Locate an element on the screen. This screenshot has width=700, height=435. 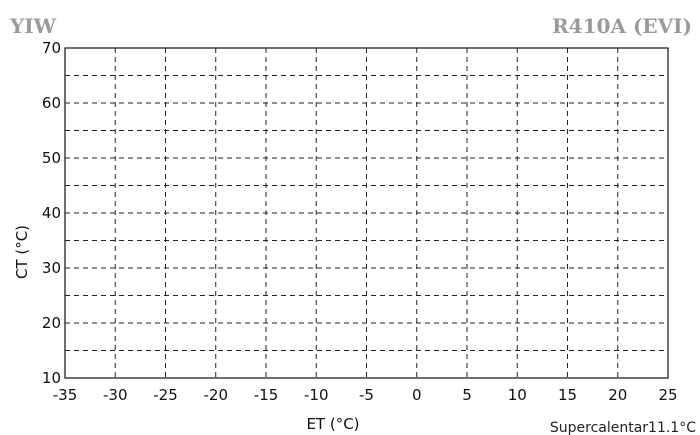
y-tick-label: 60 is located at coordinates (51, 103).